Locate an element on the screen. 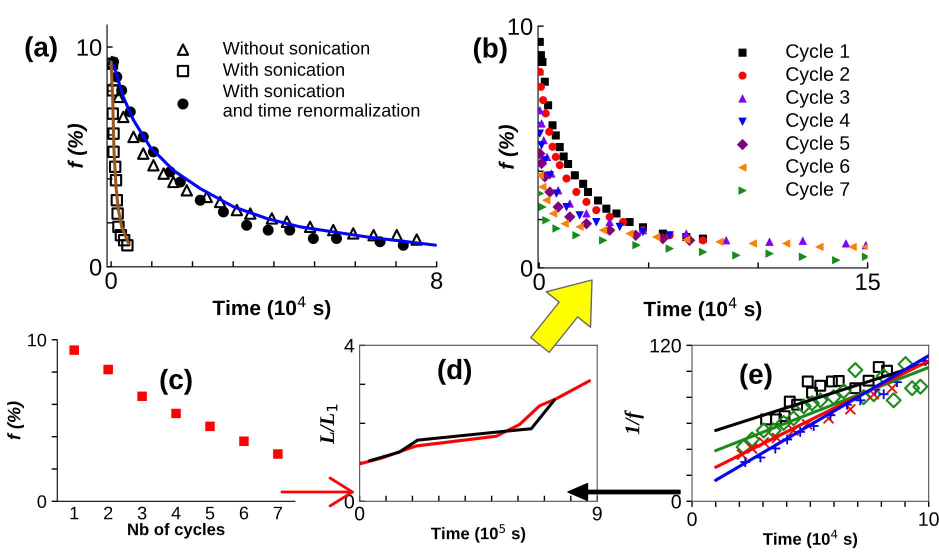  legend-label: Cycle 5 is located at coordinates (818, 145).